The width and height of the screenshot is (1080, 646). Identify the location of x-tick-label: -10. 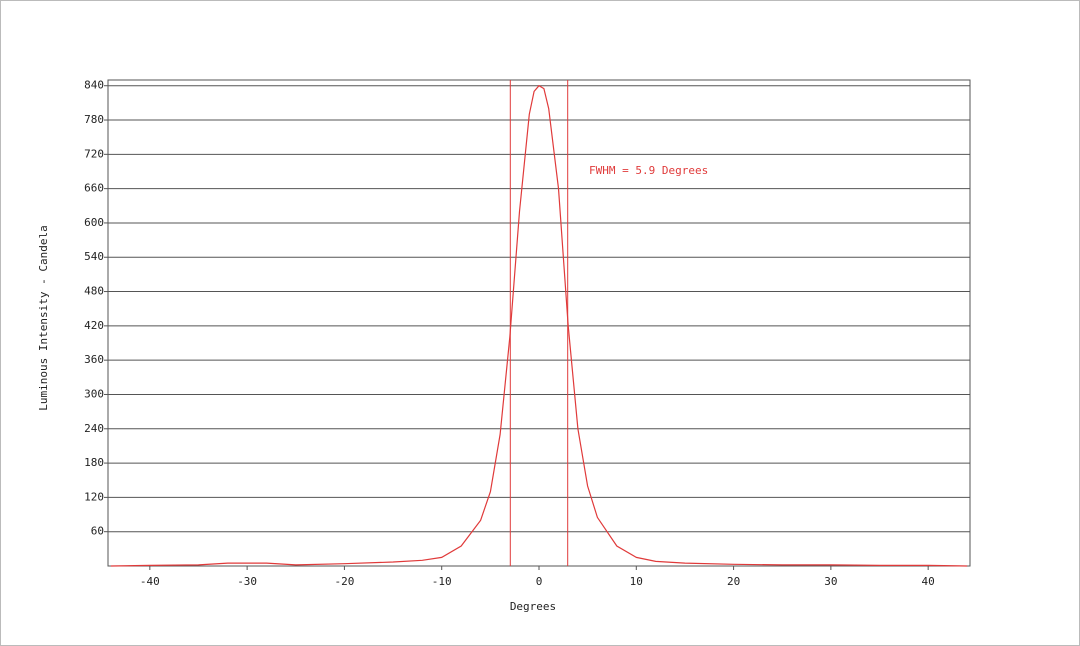
(442, 581).